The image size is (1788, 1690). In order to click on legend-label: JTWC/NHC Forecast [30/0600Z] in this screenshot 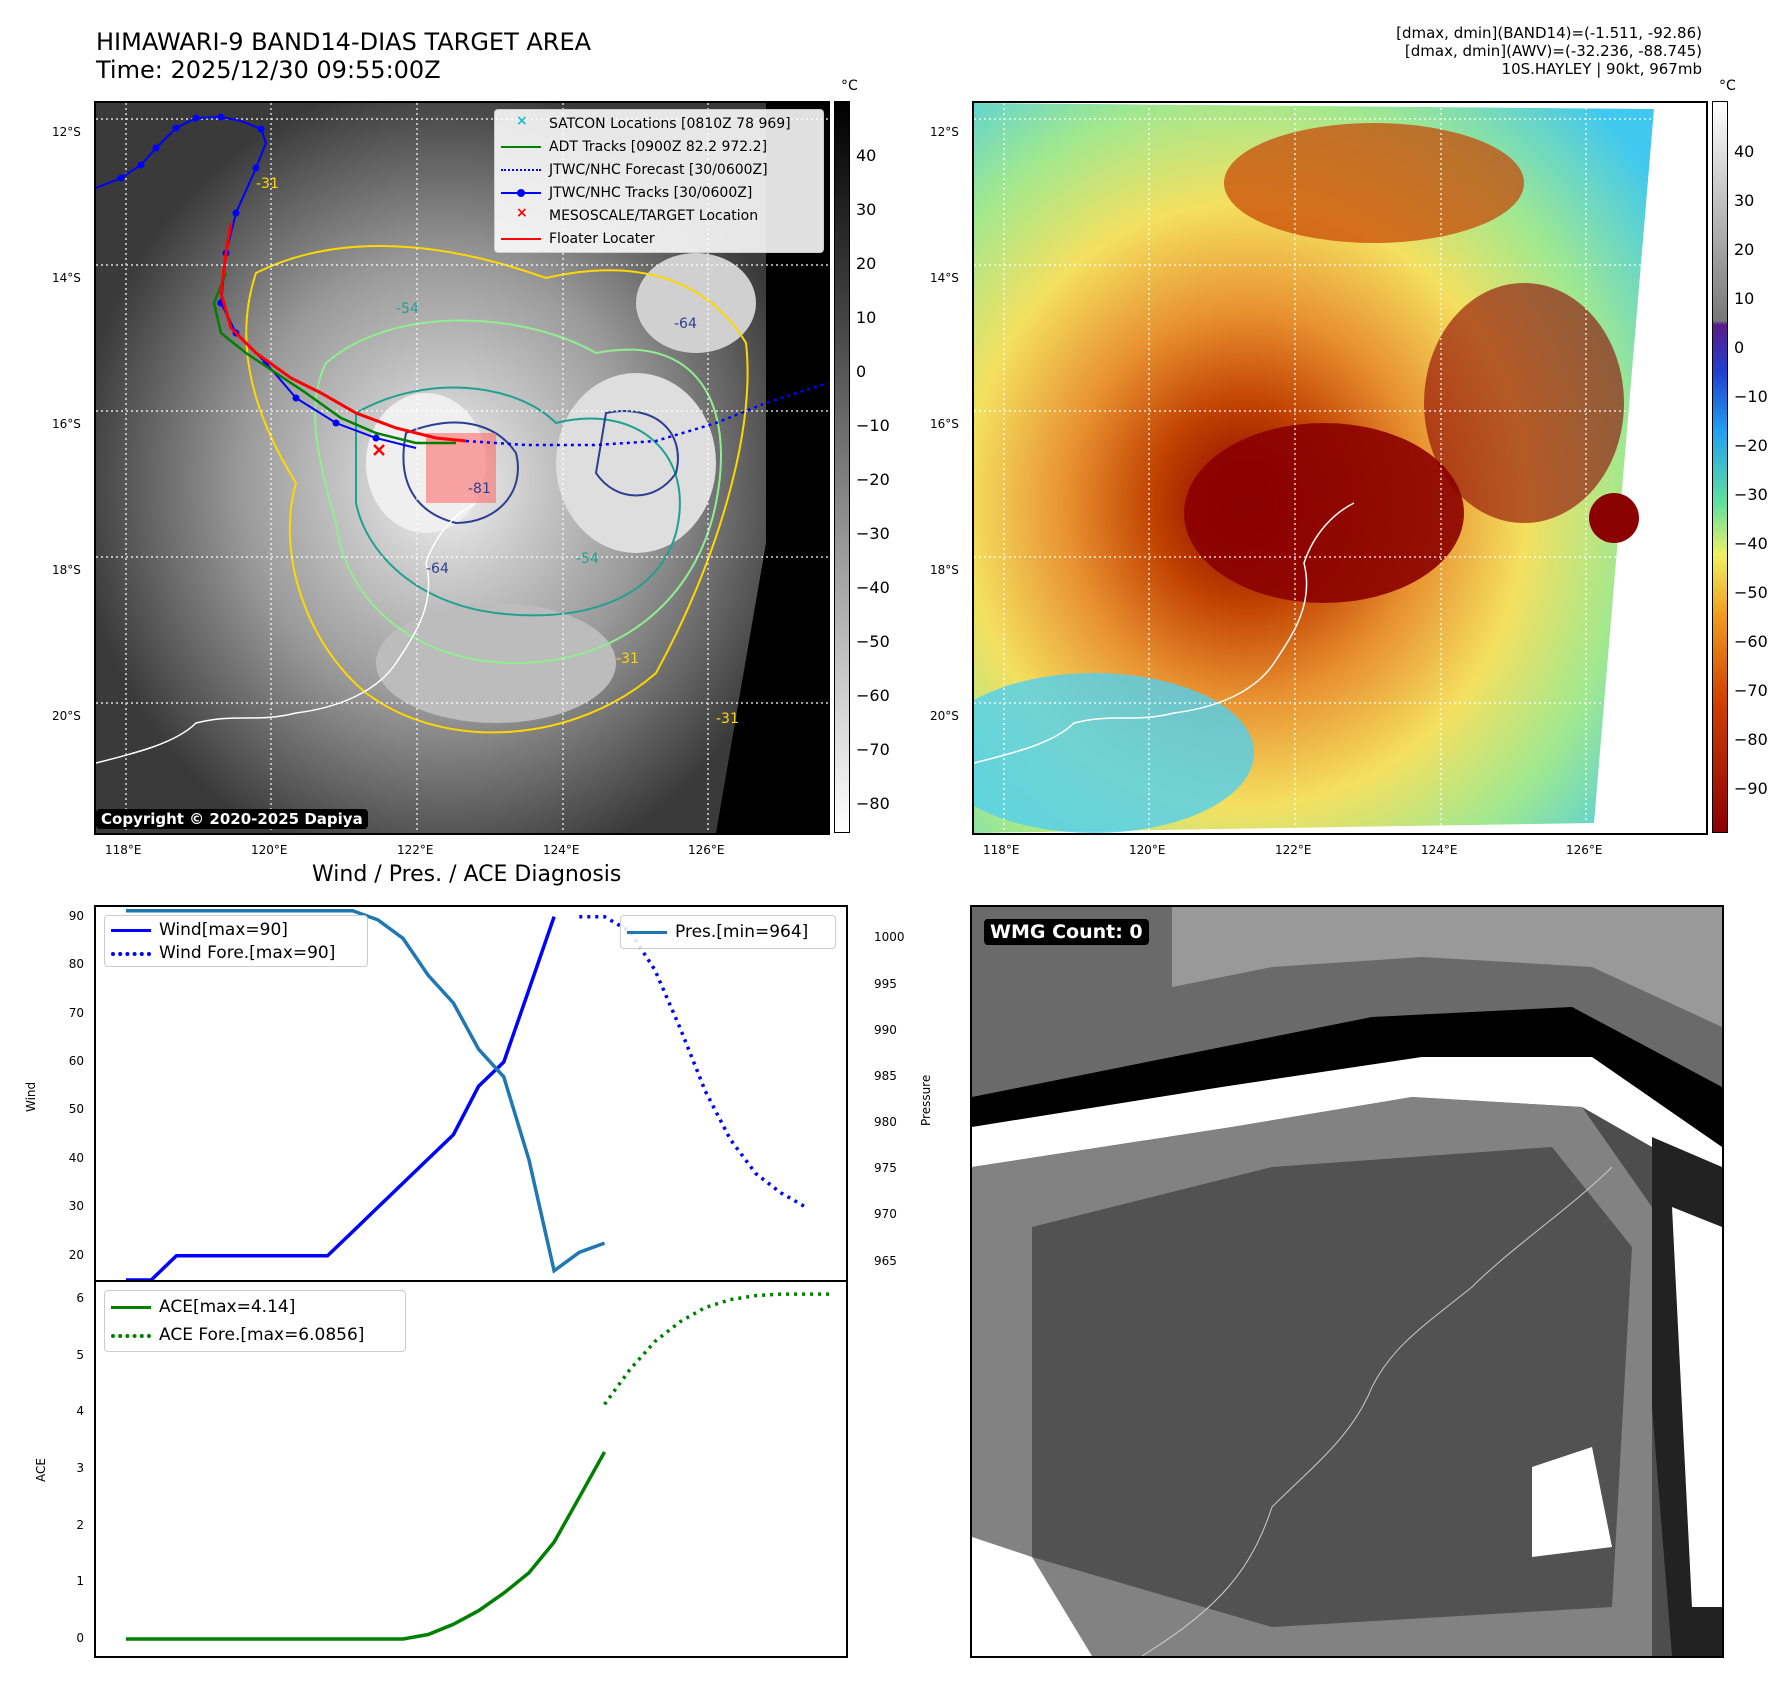, I will do `click(658, 169)`.